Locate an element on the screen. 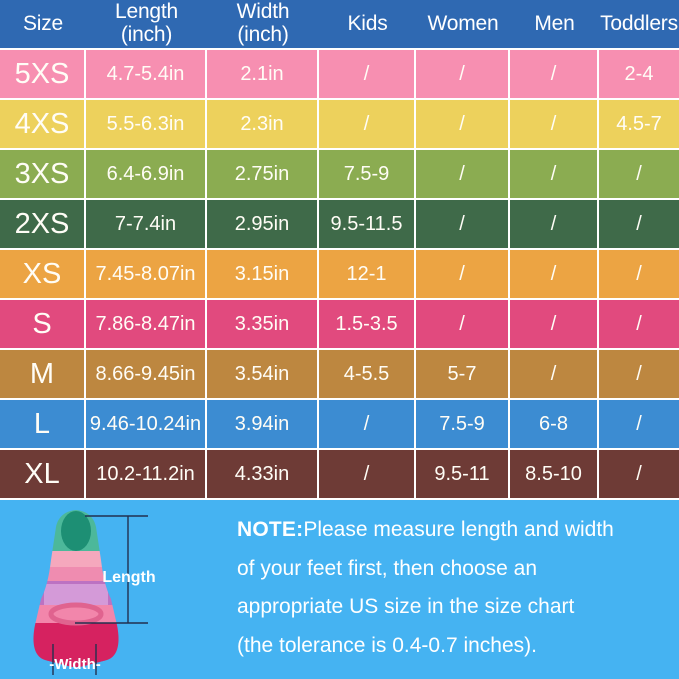 The height and width of the screenshot is (679, 679). length-cell: 9.46-10.24in is located at coordinates (145, 424).